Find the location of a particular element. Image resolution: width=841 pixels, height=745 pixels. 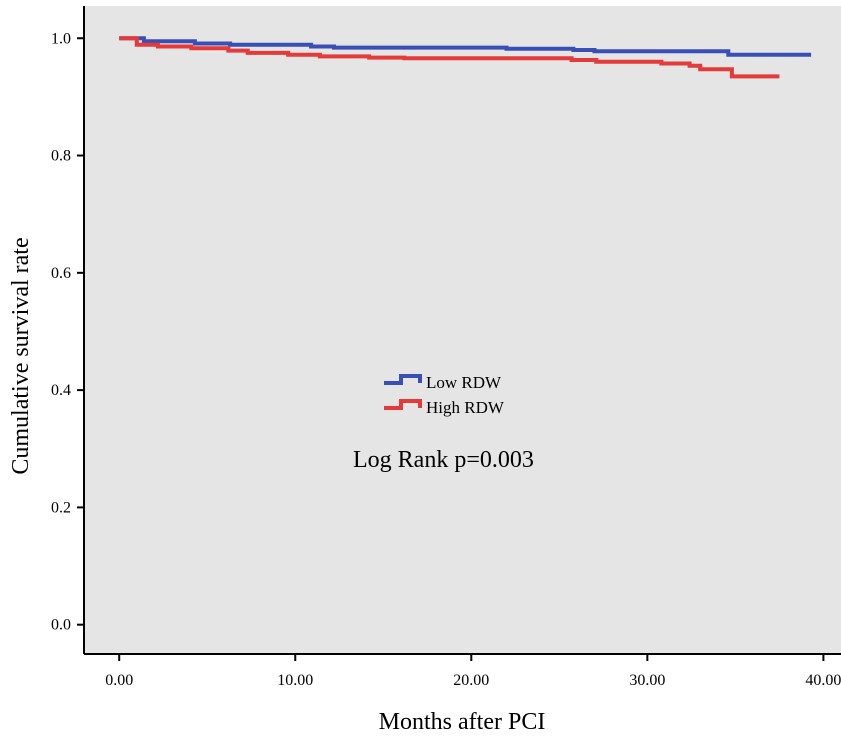

y-tick-label: 0.4 is located at coordinates (61, 390).